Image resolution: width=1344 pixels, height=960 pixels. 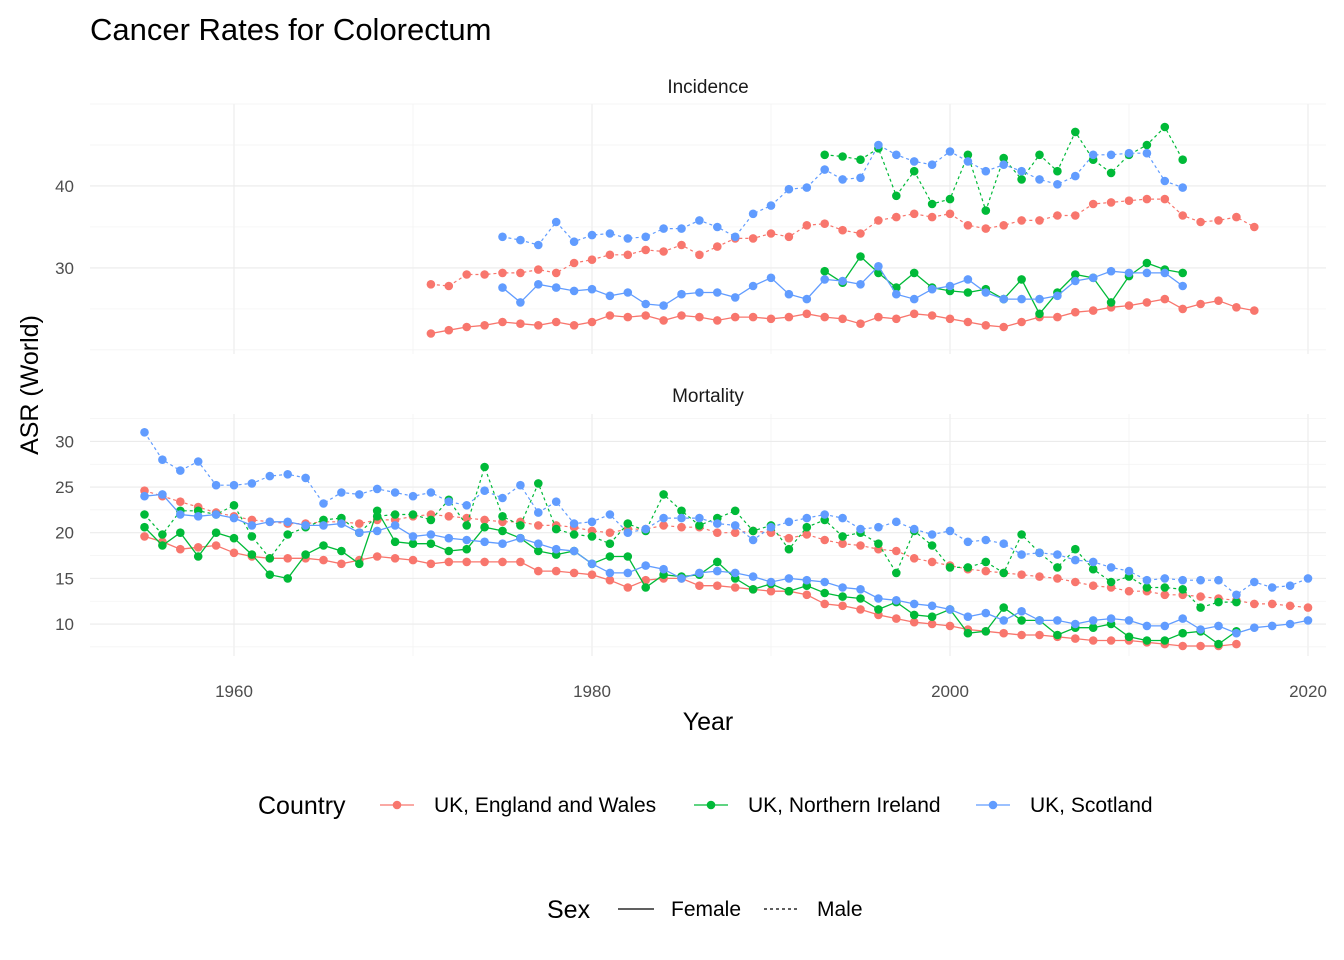 What do you see at coordinates (950, 691) in the screenshot?
I see `x-tick-label: 2000` at bounding box center [950, 691].